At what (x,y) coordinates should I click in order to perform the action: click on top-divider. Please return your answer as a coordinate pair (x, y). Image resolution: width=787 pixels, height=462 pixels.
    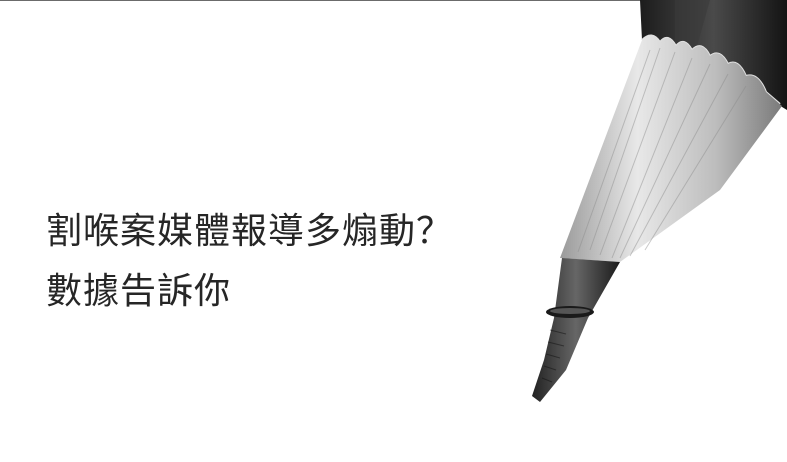
    Looking at the image, I should click on (393, 0).